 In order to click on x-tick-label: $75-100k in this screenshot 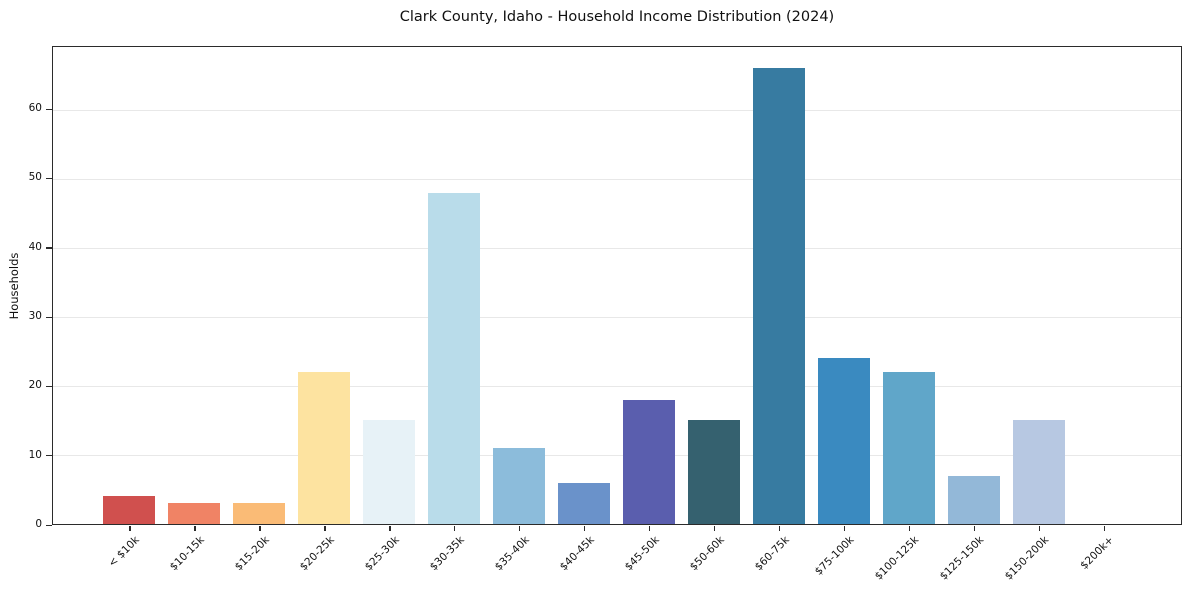, I will do `click(834, 556)`.